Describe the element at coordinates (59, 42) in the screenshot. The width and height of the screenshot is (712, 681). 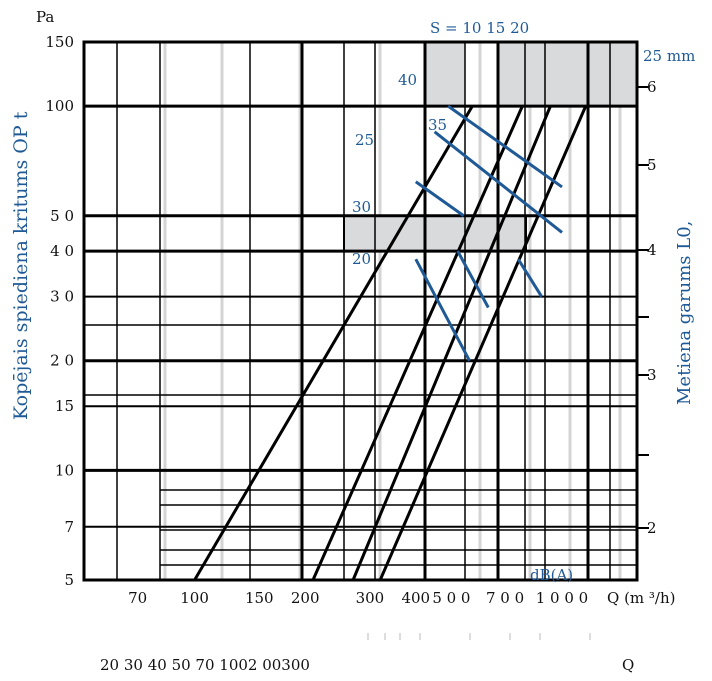
I see `y-tick-label: 150` at that location.